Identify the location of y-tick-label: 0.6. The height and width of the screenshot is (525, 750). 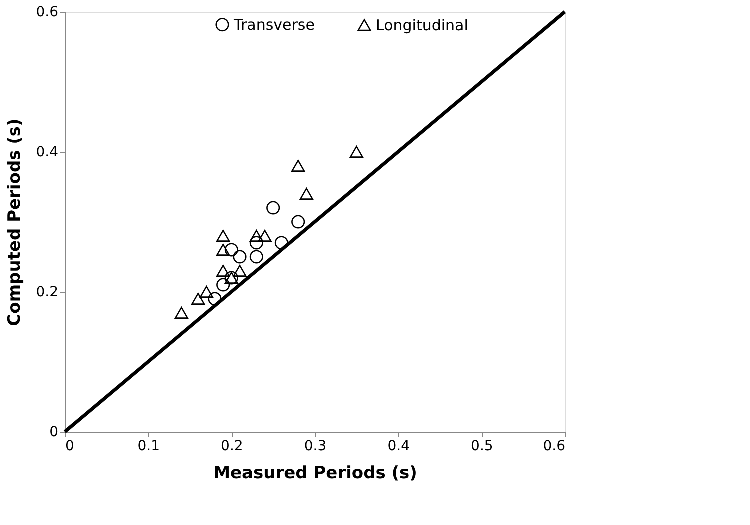
(47, 12).